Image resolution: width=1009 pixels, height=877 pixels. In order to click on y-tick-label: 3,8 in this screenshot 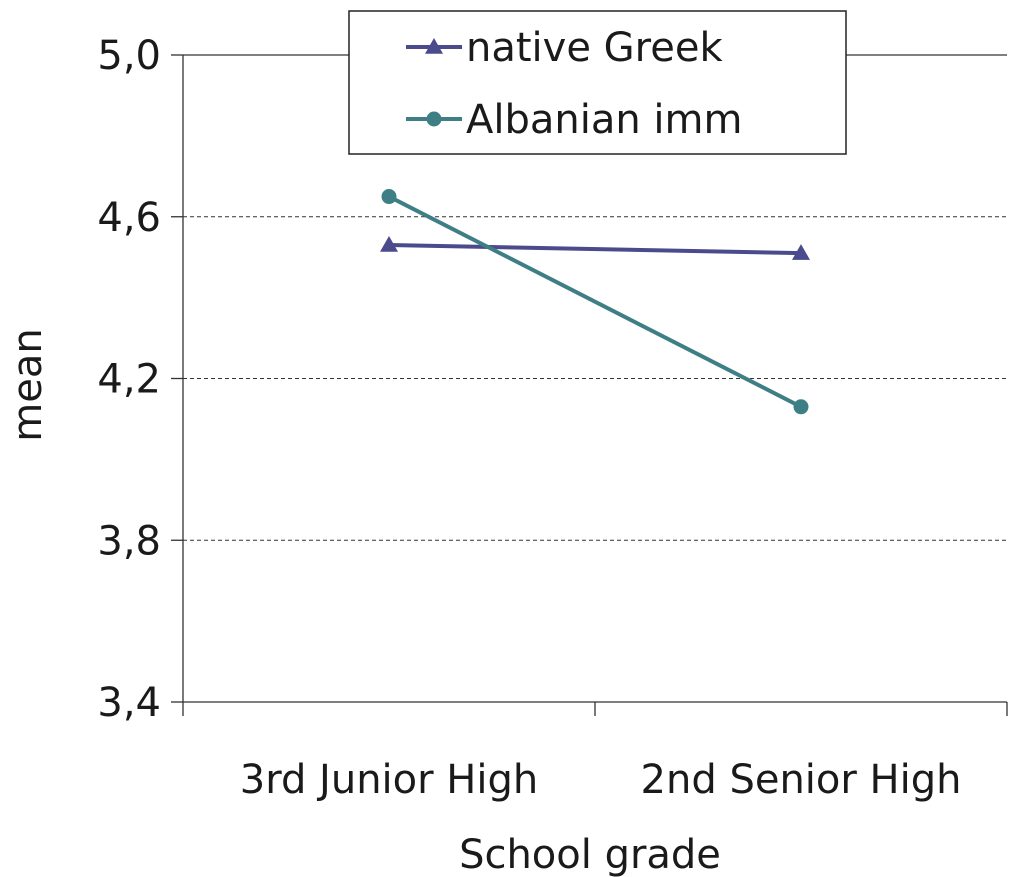, I will do `click(129, 541)`.